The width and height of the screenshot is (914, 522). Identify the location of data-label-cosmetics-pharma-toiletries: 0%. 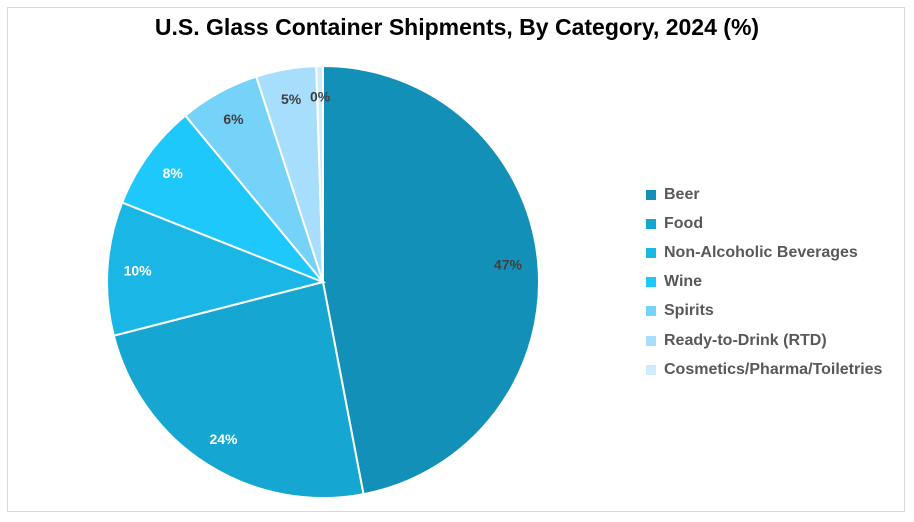
(320, 96).